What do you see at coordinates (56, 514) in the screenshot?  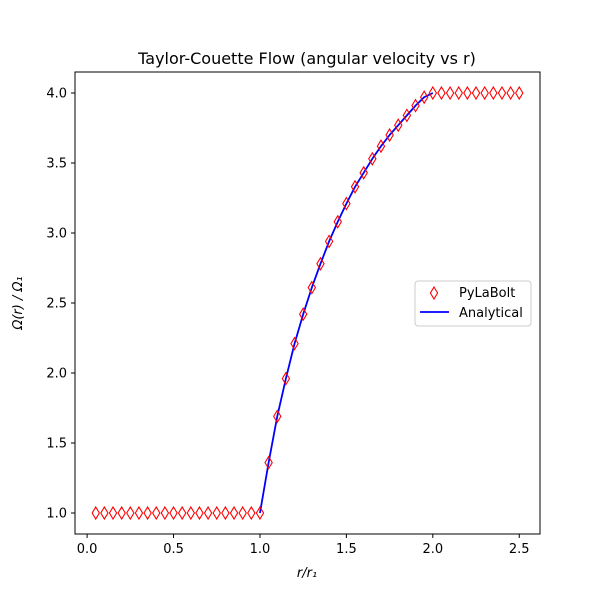 I see `y-tick-label: 1.0` at bounding box center [56, 514].